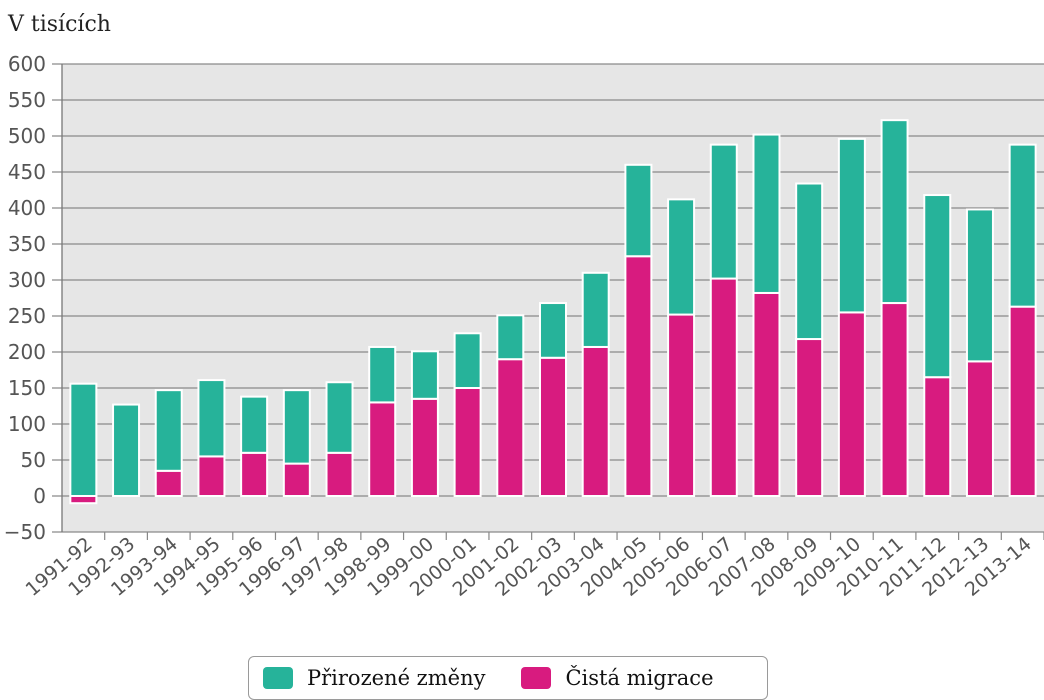 This screenshot has width=1044, height=700. What do you see at coordinates (27, 64) in the screenshot?
I see `y-tick-label: 600` at bounding box center [27, 64].